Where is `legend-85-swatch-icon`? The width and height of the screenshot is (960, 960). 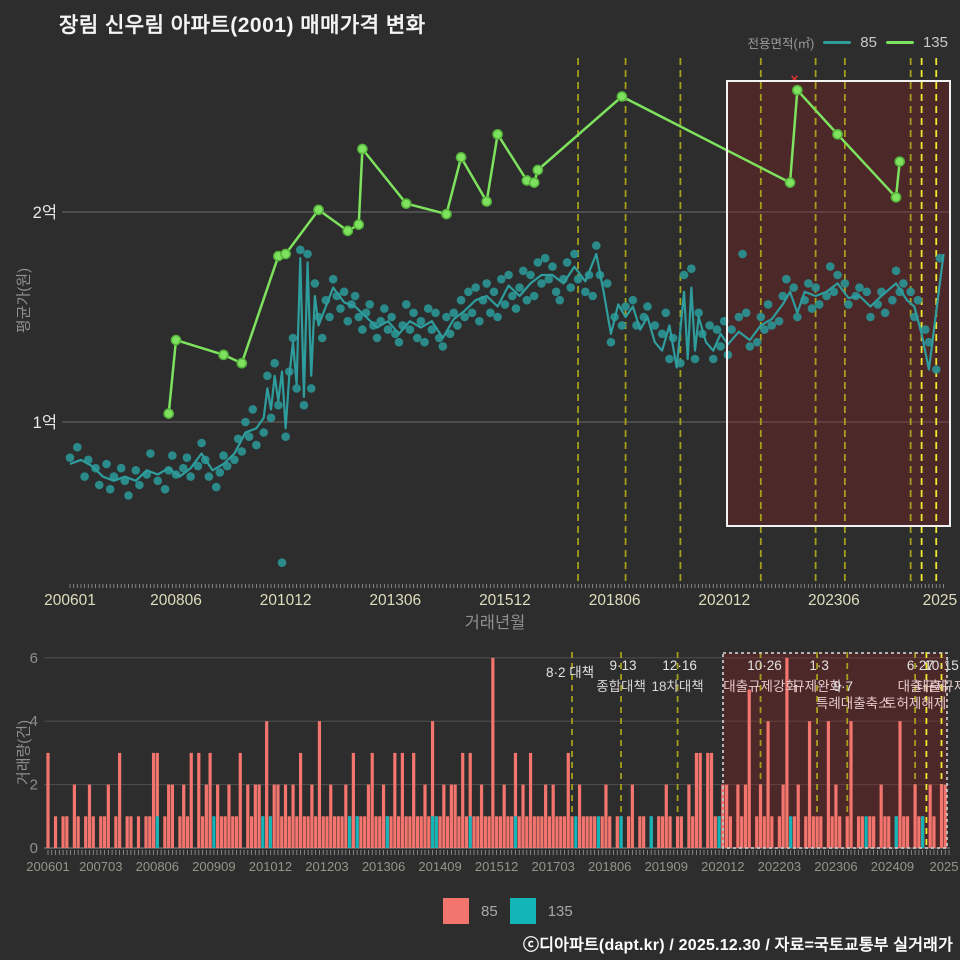 legend-85-swatch-icon is located at coordinates (456, 911).